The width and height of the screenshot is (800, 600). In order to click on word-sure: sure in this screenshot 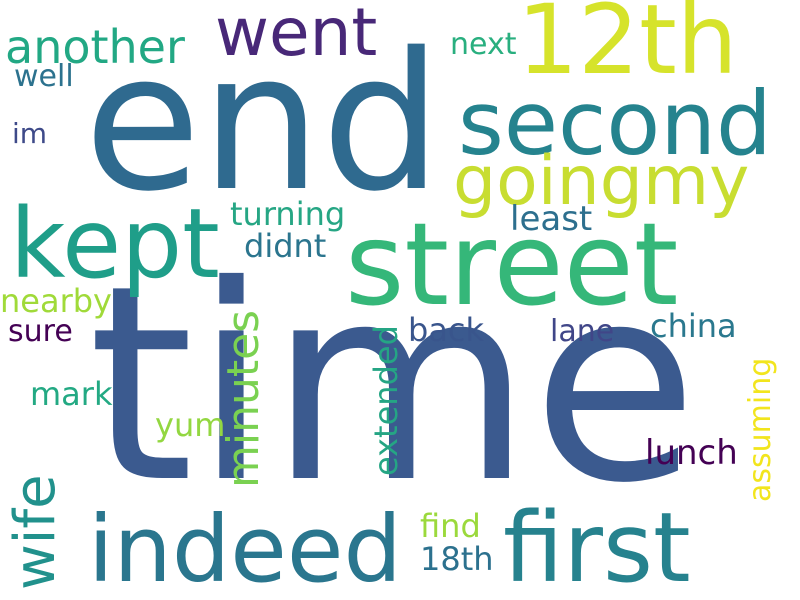, I will do `click(40, 331)`.